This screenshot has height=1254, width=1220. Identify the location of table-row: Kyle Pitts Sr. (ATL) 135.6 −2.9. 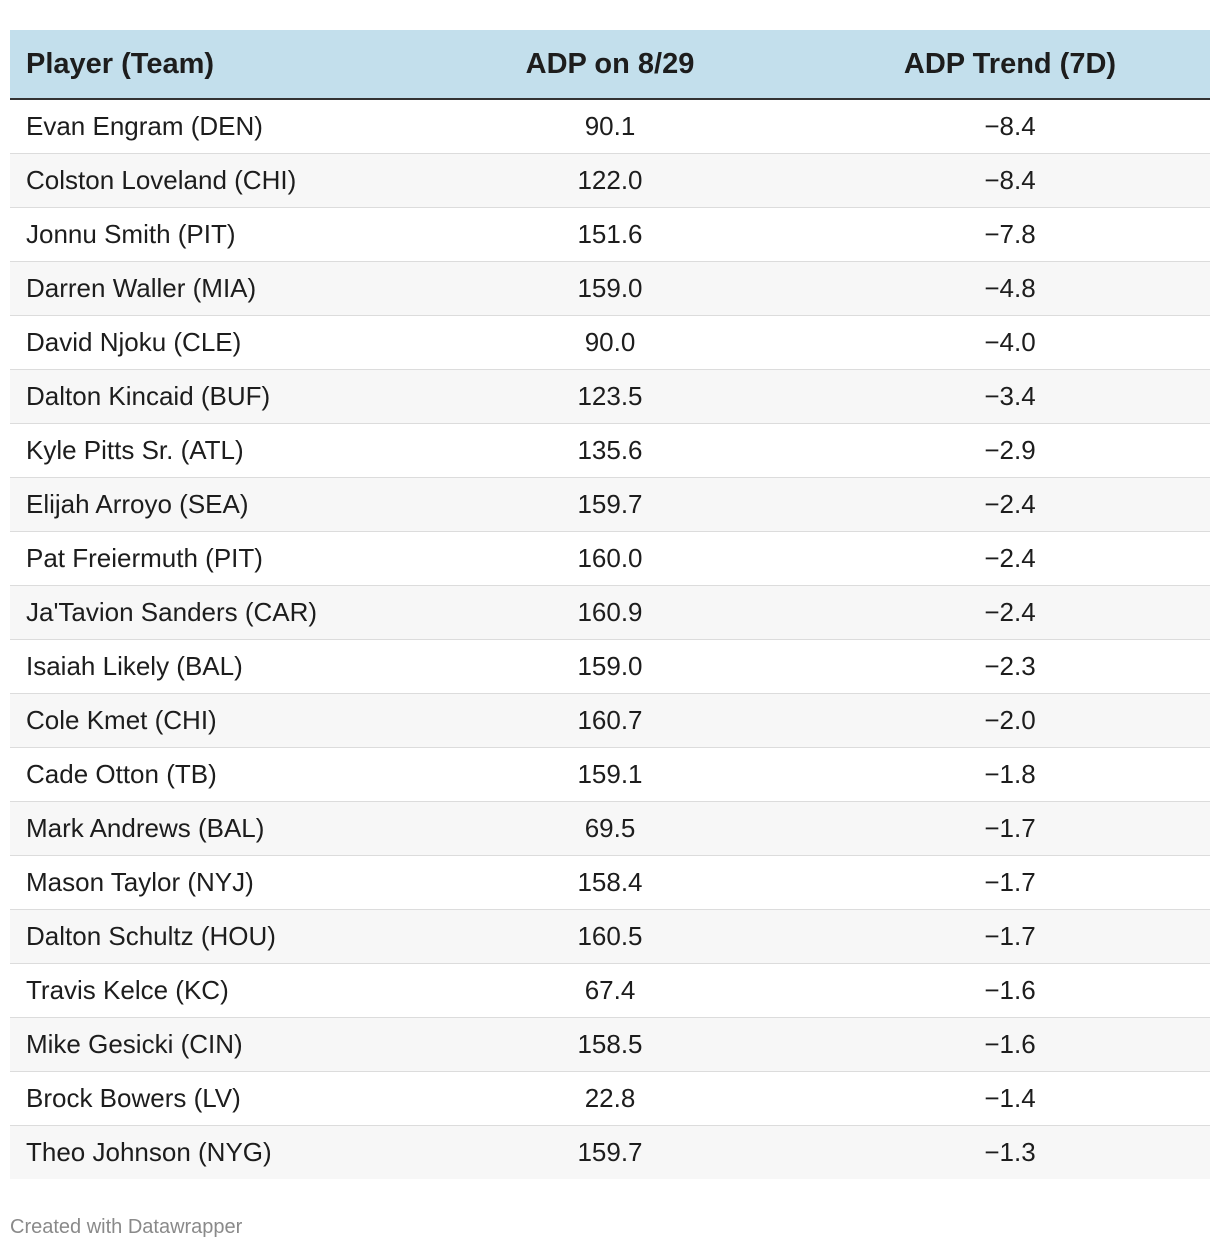
(610, 450).